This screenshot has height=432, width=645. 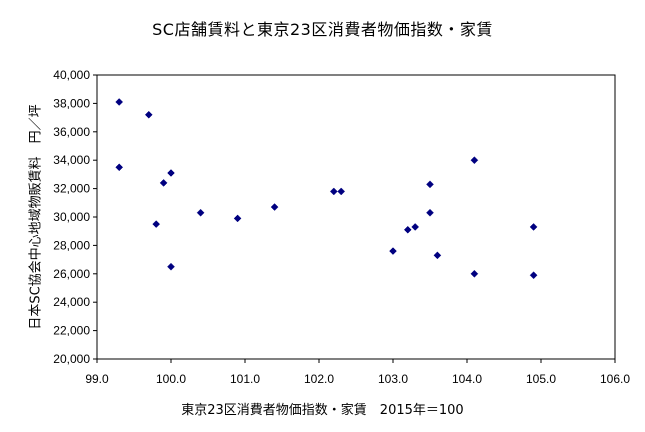 What do you see at coordinates (71, 189) in the screenshot?
I see `y-tick-label: 32,000` at bounding box center [71, 189].